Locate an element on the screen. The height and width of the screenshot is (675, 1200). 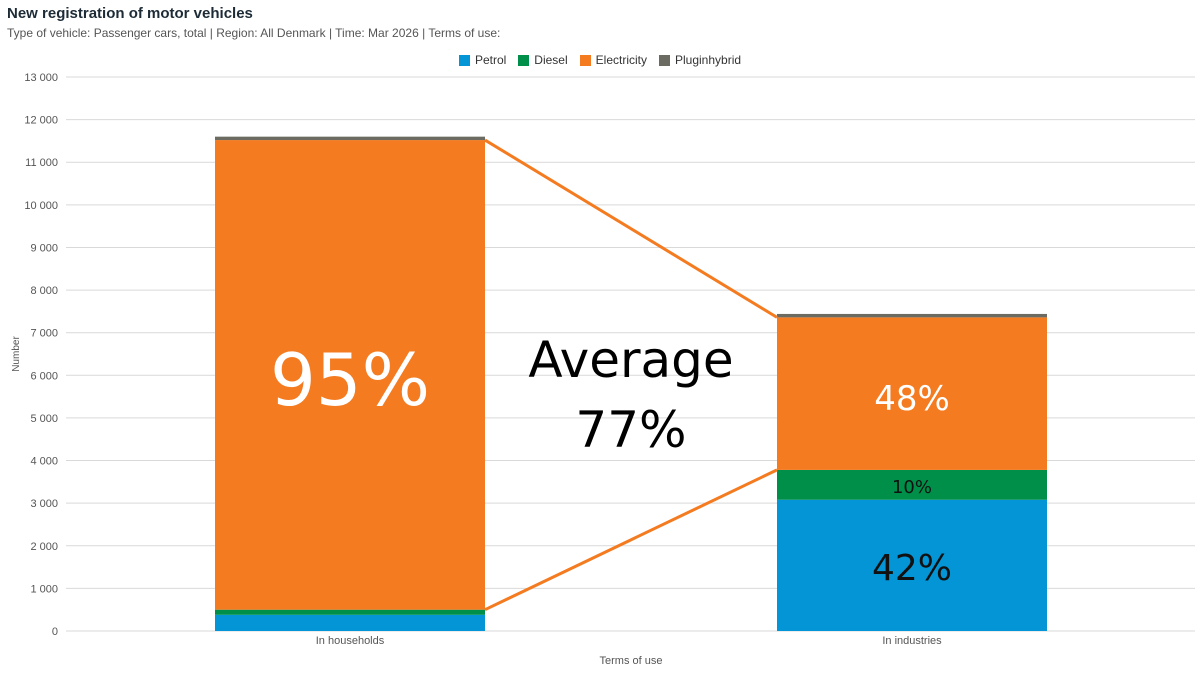
legend: Petrol Diesel Electricity Pluginhybrid is located at coordinates (600, 60).